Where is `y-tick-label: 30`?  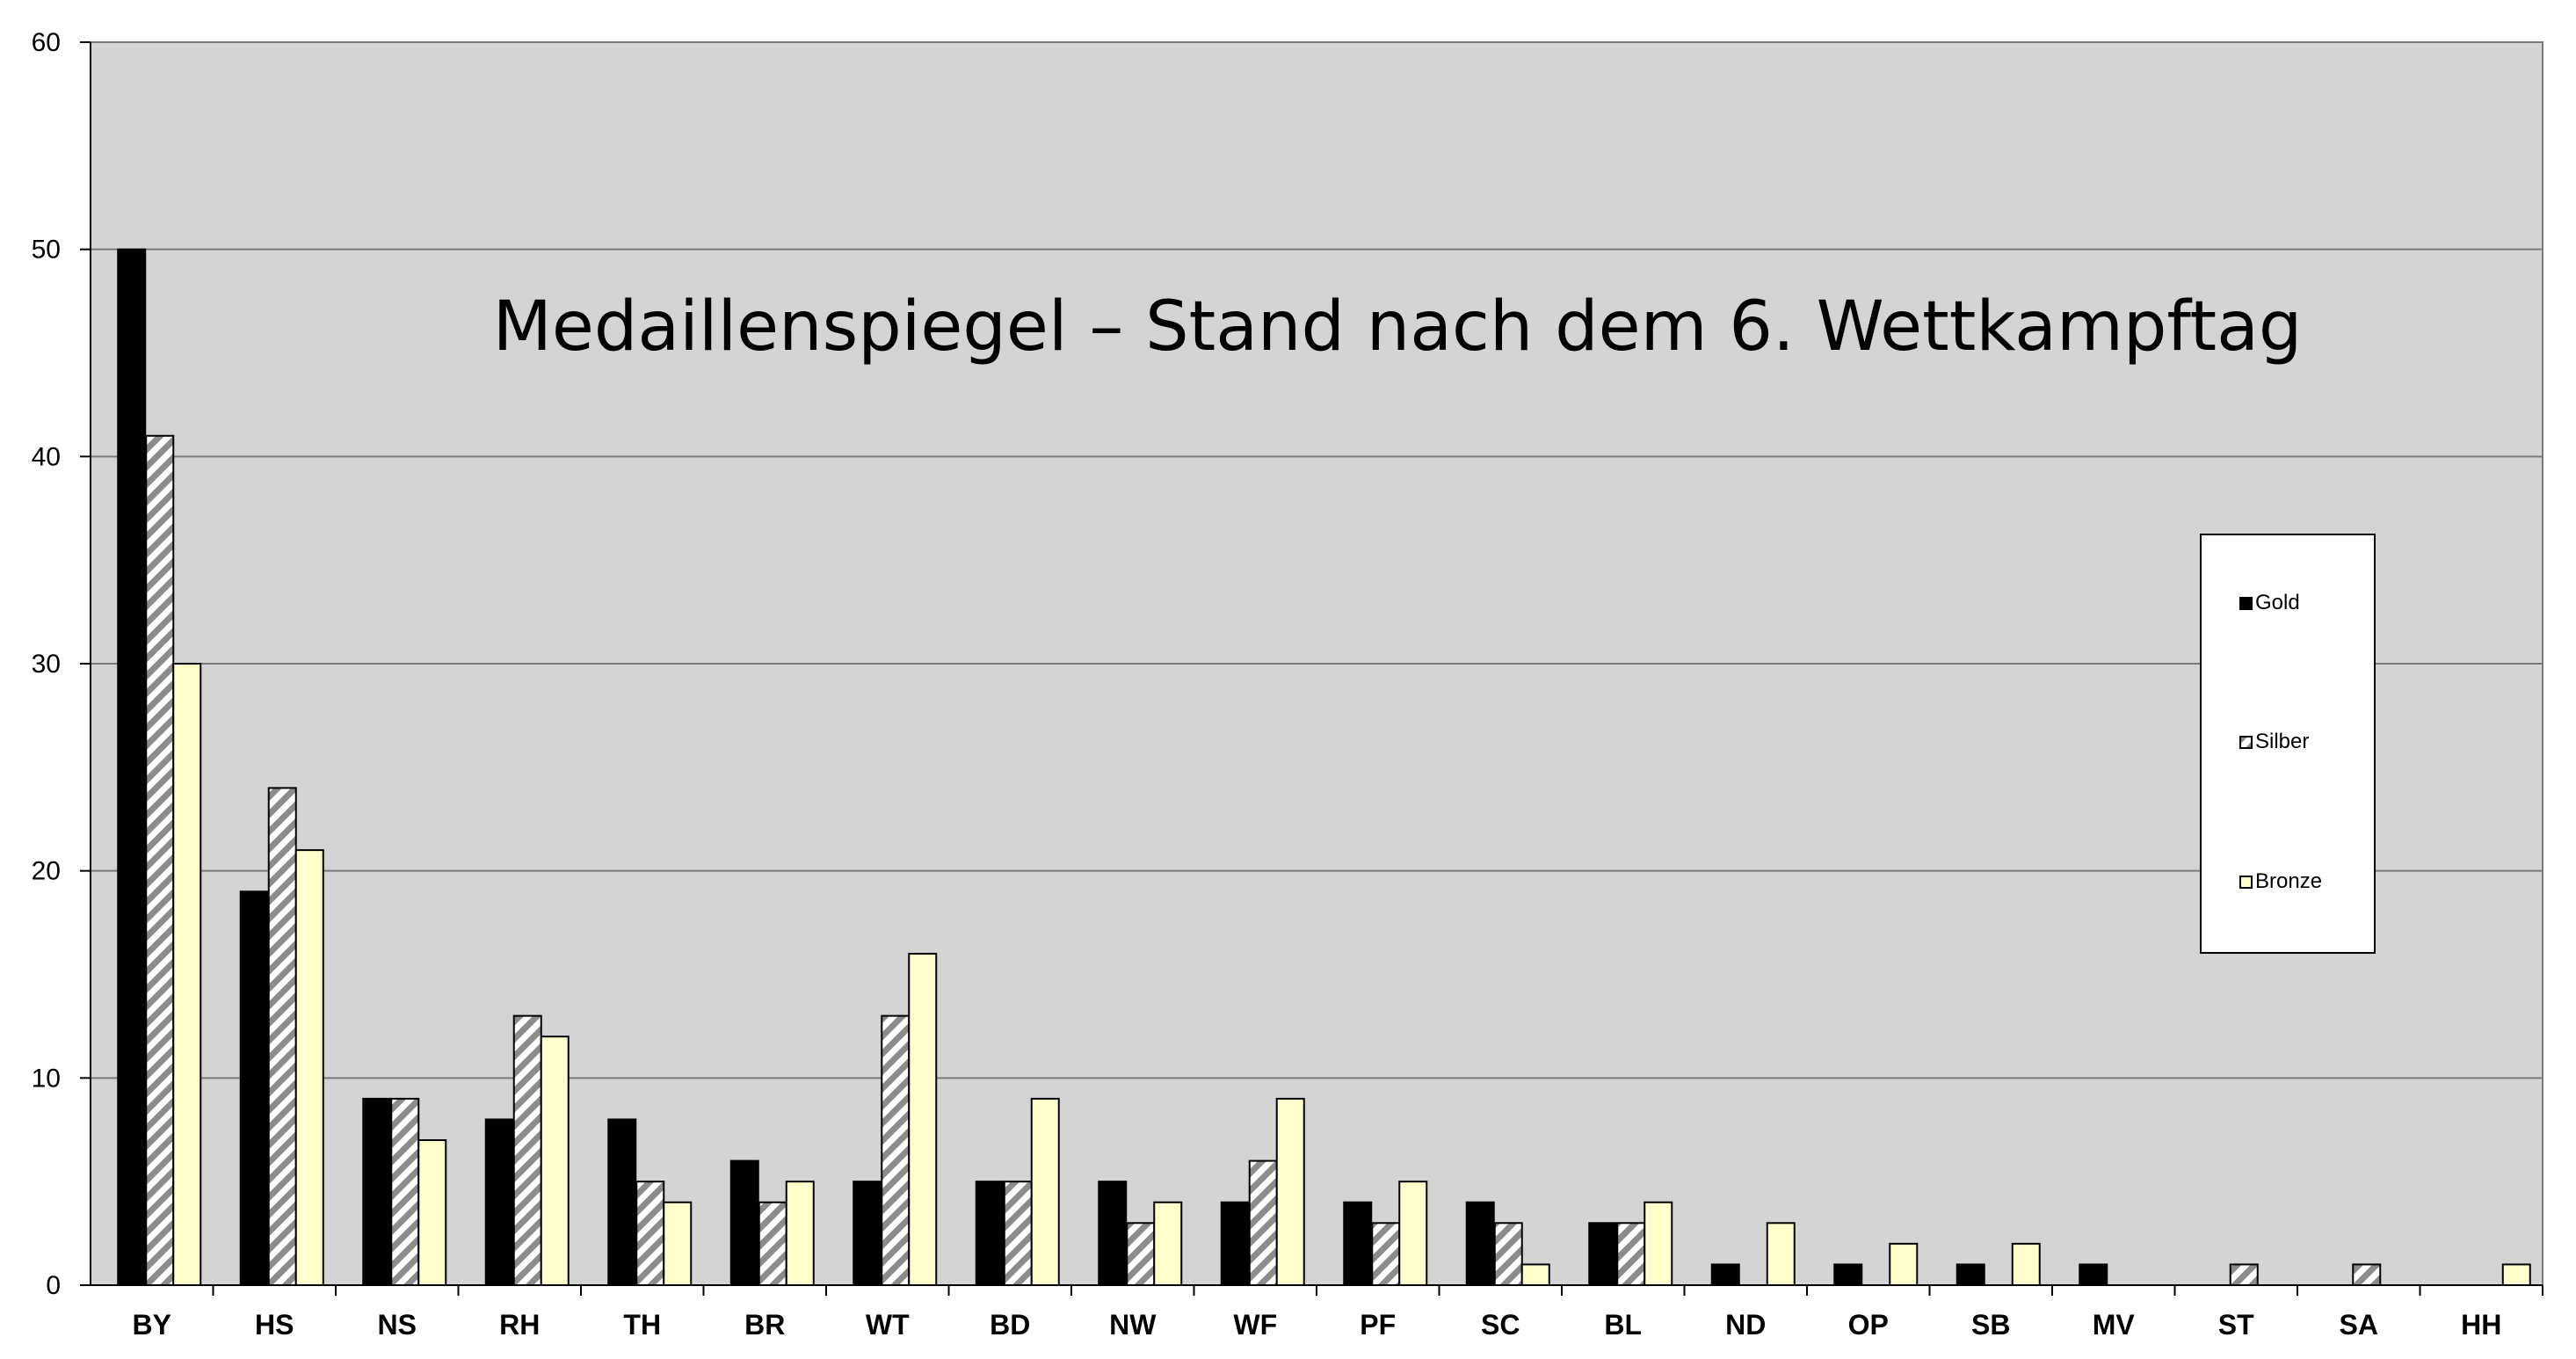
y-tick-label: 30 is located at coordinates (46, 664).